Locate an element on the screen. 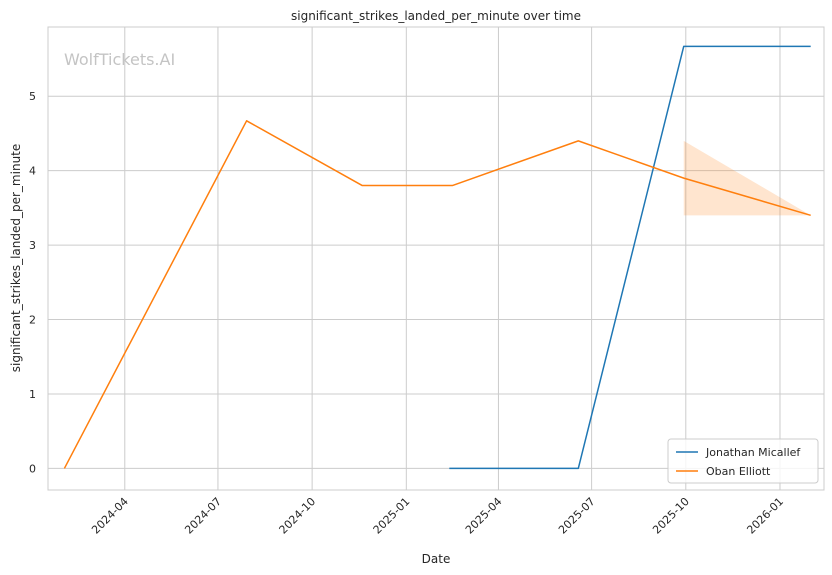 The image size is (832, 575). x-tick-label: 2026-01 is located at coordinates (765, 516).